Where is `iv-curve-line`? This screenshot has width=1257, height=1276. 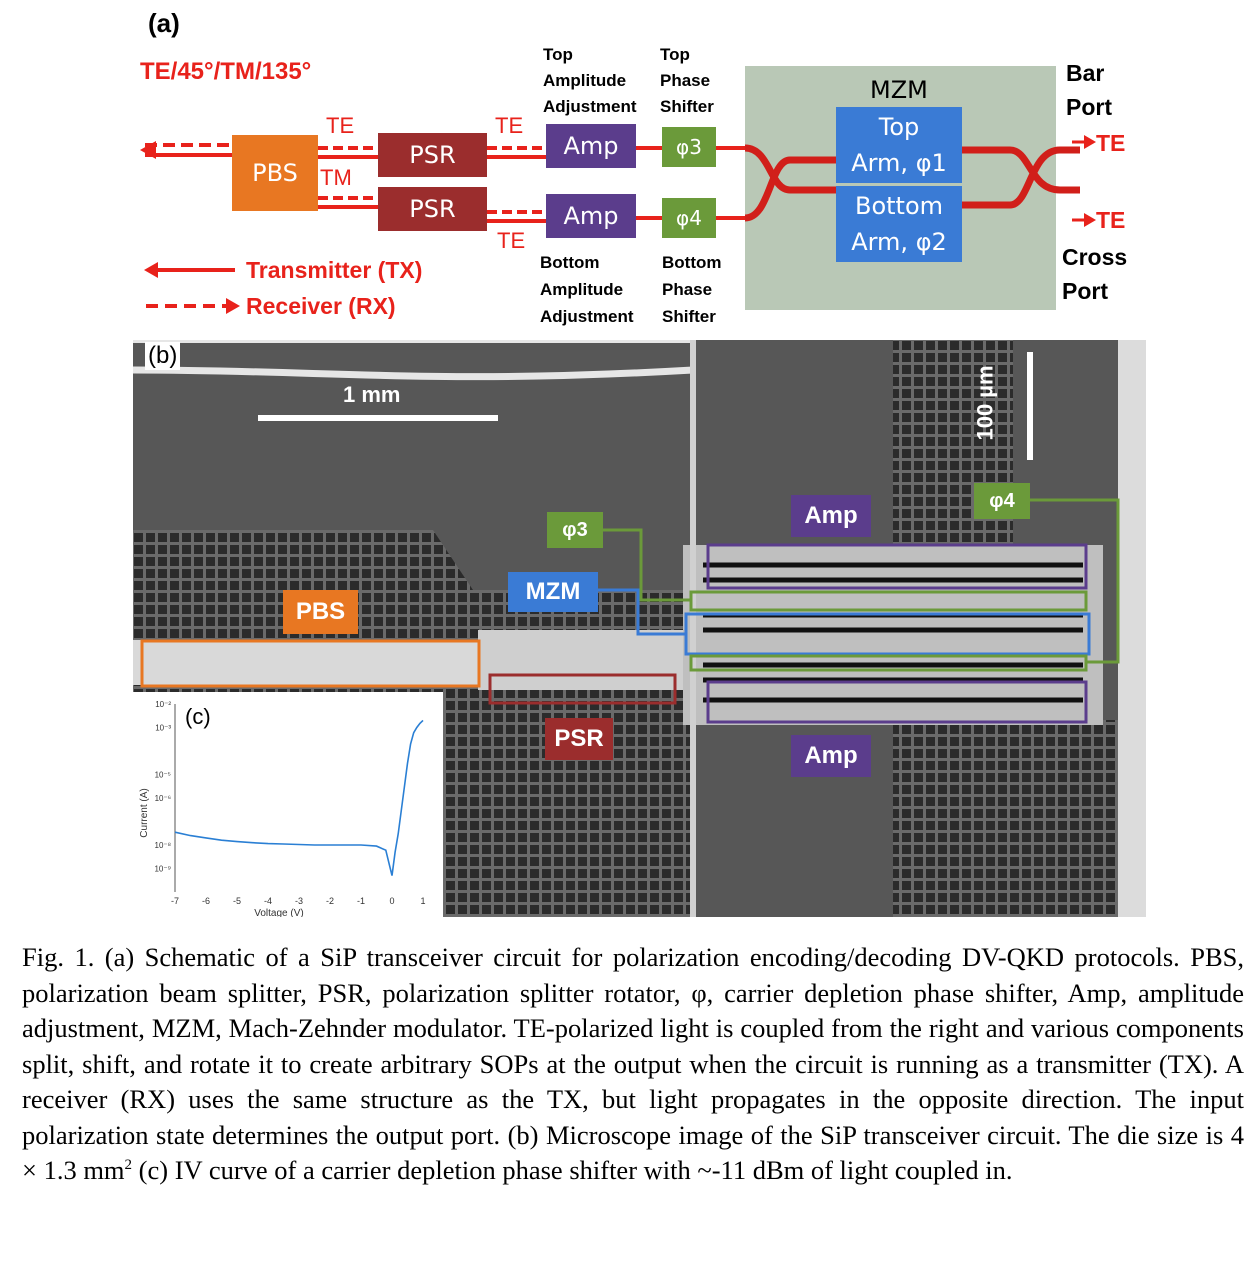
iv-curve-line is located at coordinates (299, 797).